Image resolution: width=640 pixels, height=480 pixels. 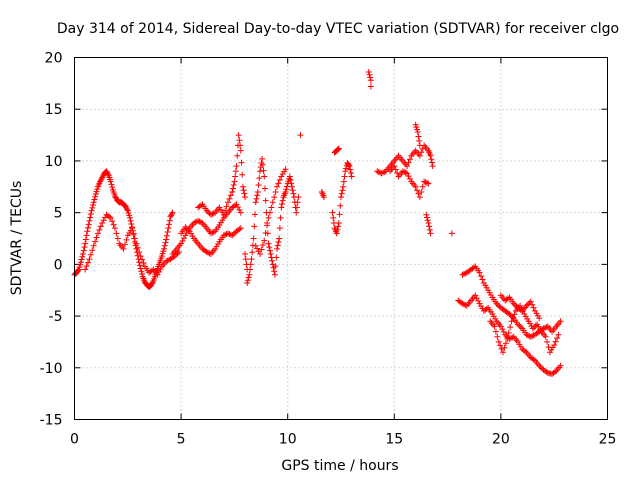 I want to click on y-tick-label: 15, so click(x=54, y=110).